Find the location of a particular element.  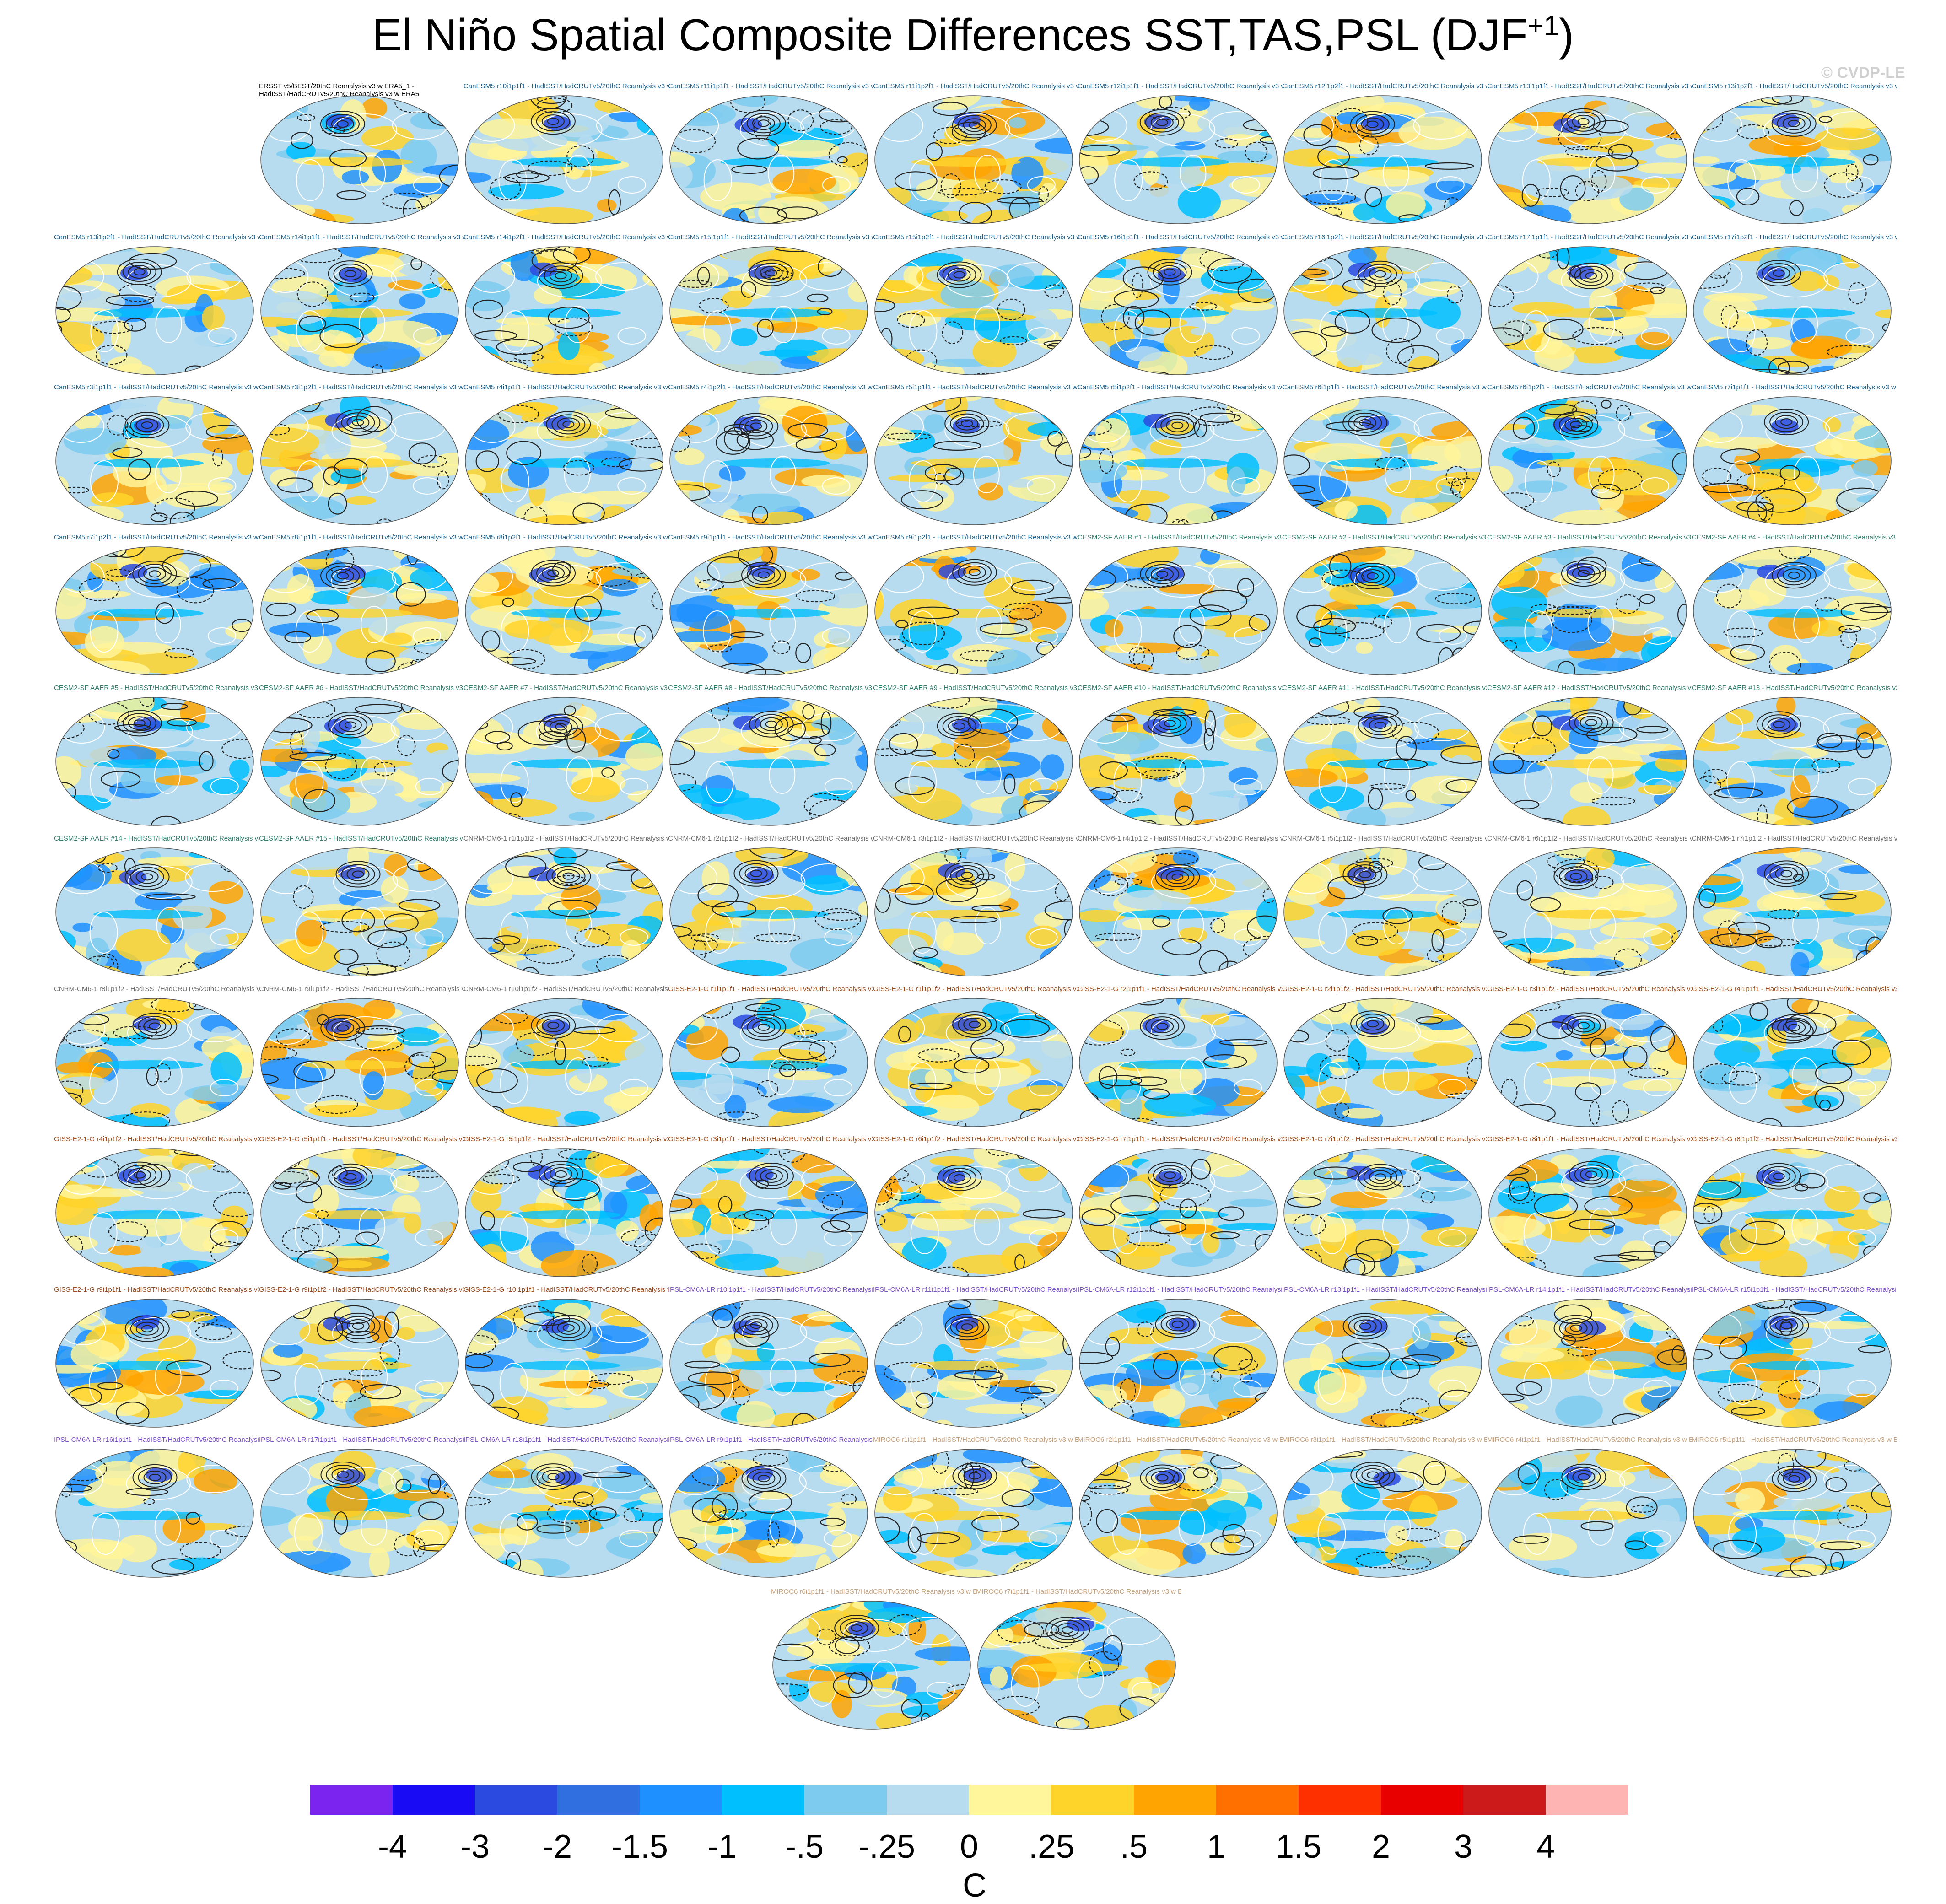

map-border is located at coordinates (359, 911).